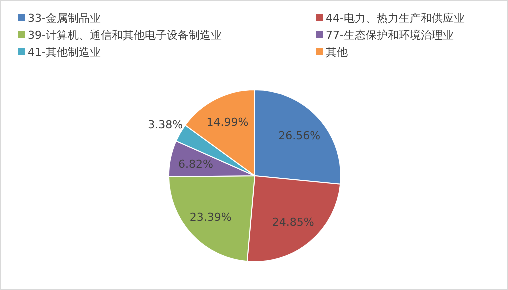 The width and height of the screenshot is (508, 290). What do you see at coordinates (125, 35) in the screenshot?
I see `legend-label: 39-计算机、通信和其他电子设备制造业` at bounding box center [125, 35].